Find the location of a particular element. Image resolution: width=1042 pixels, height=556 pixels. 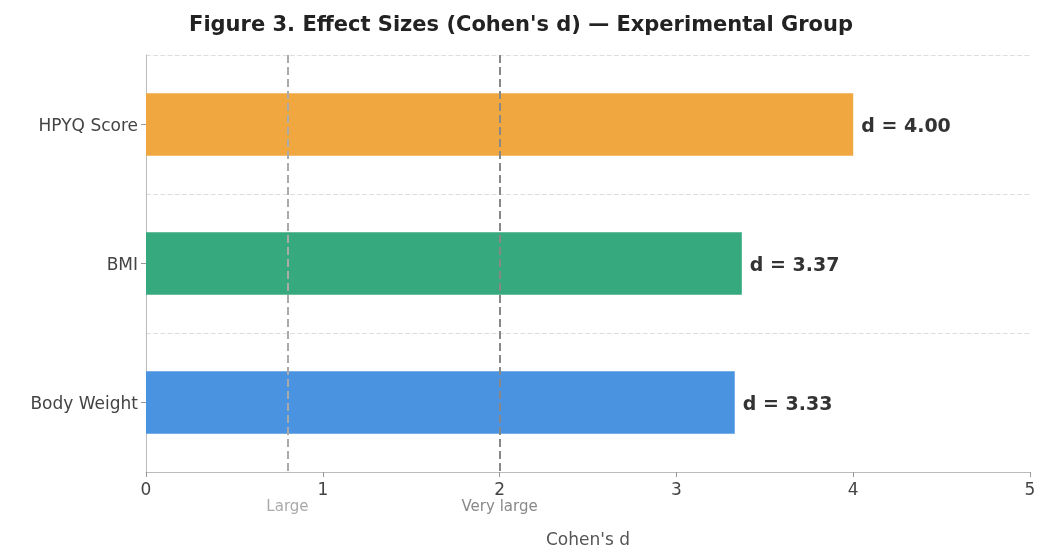

x-tick-label: 5 is located at coordinates (1030, 488).